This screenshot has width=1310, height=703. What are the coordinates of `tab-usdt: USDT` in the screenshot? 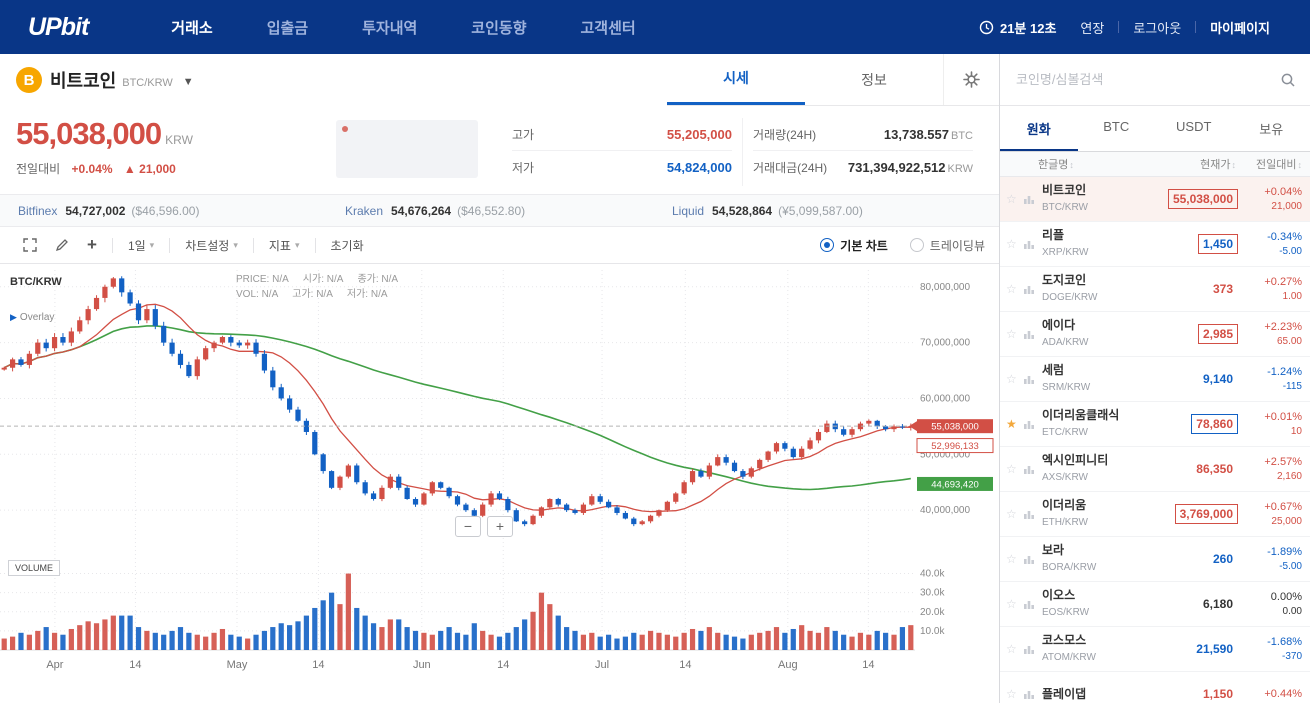 It's located at (1194, 126).